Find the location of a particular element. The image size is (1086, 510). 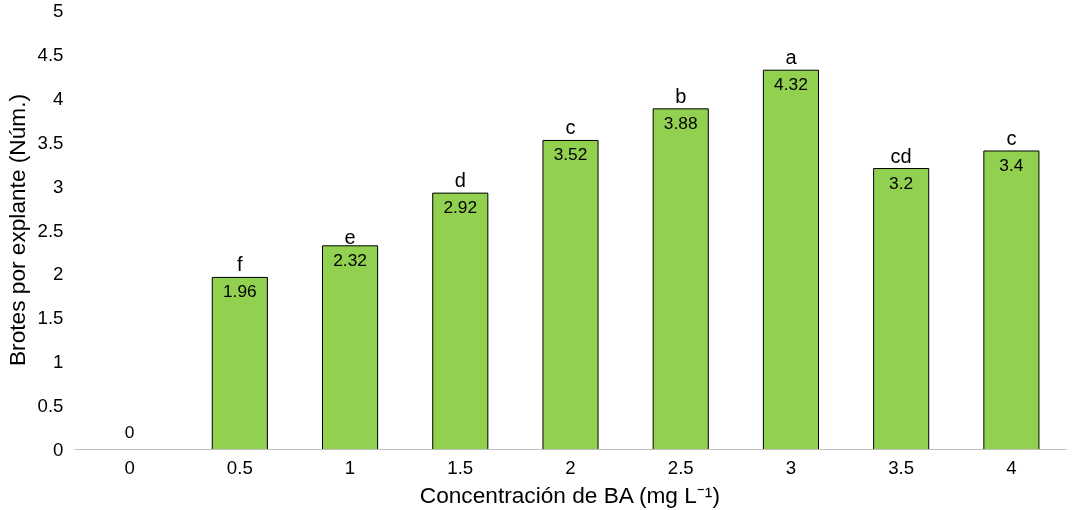

y-tick-label: 3.5 is located at coordinates (50, 142).